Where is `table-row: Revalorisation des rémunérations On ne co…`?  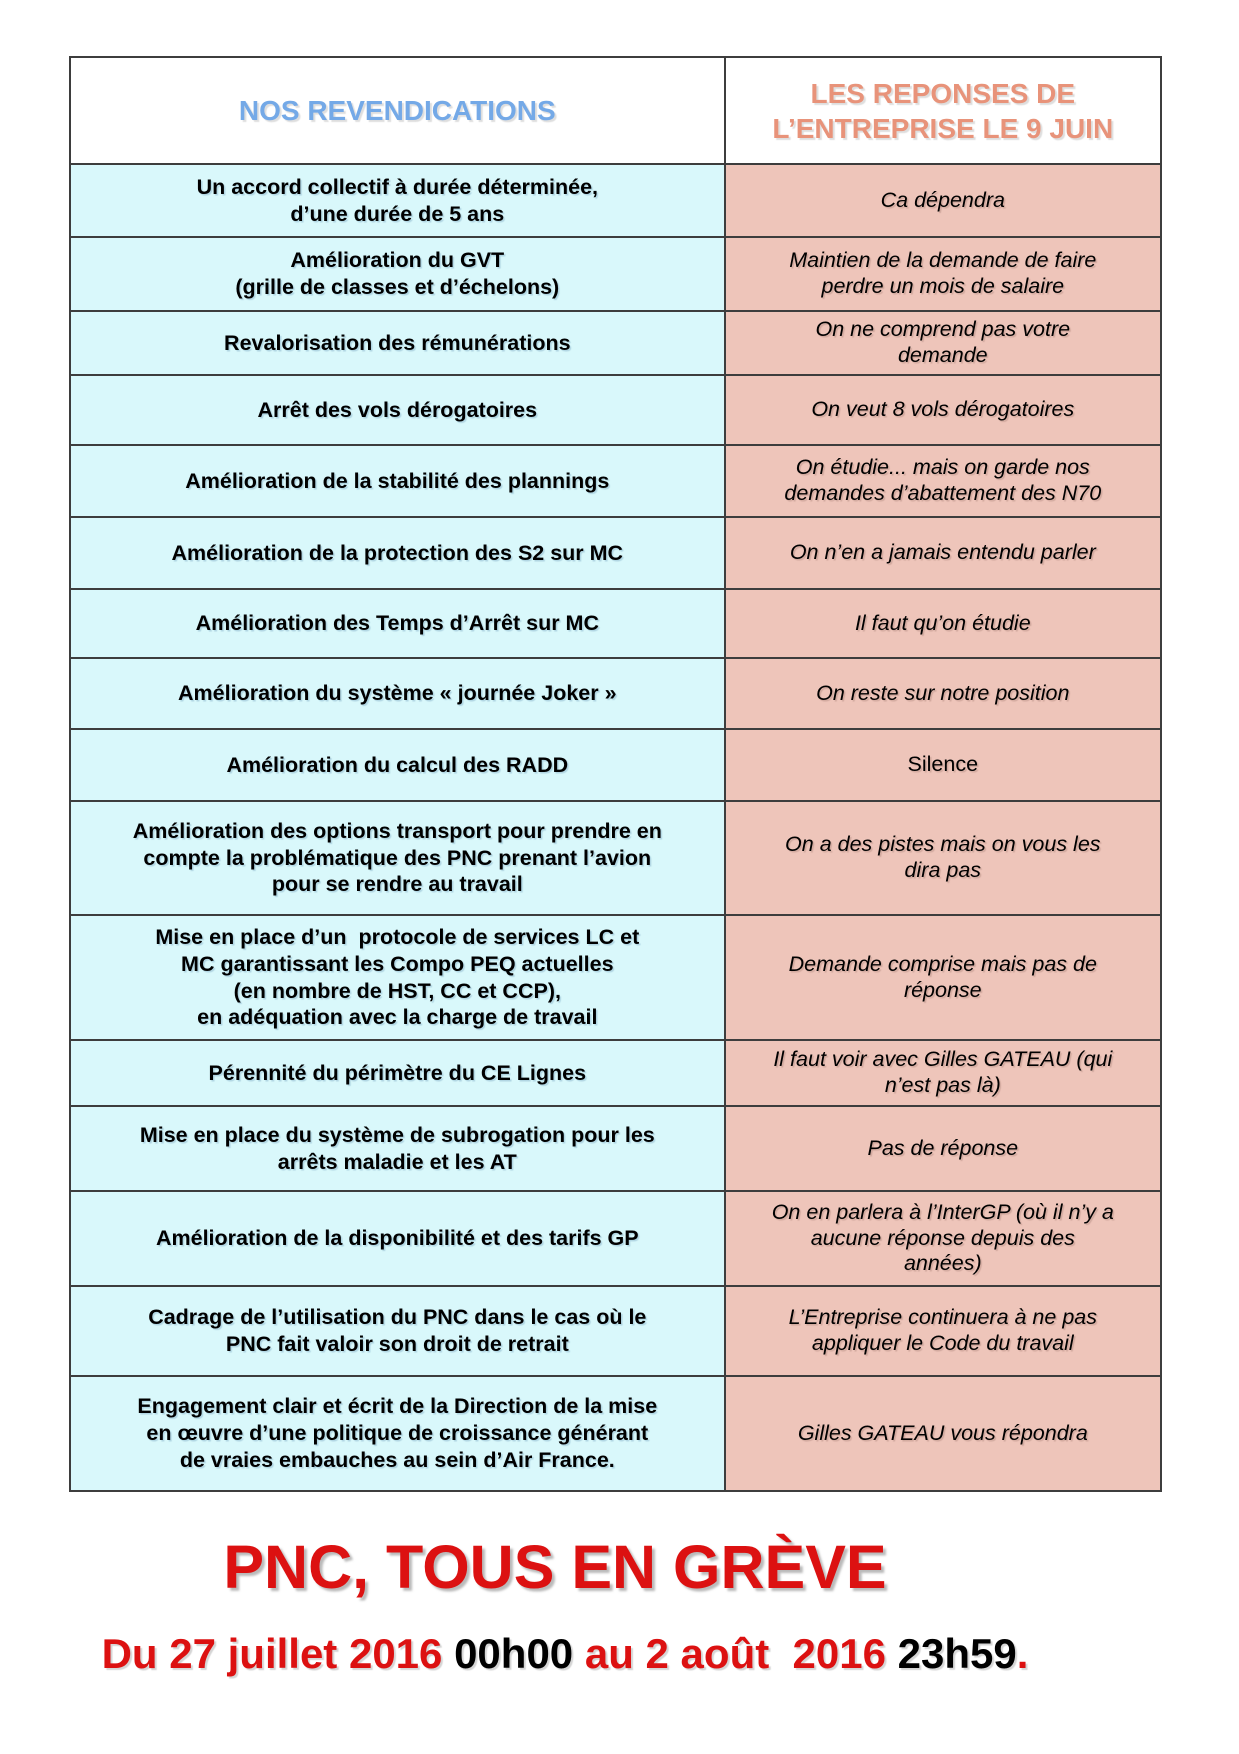
table-row: Revalorisation des rémunérations On ne co… is located at coordinates (616, 343).